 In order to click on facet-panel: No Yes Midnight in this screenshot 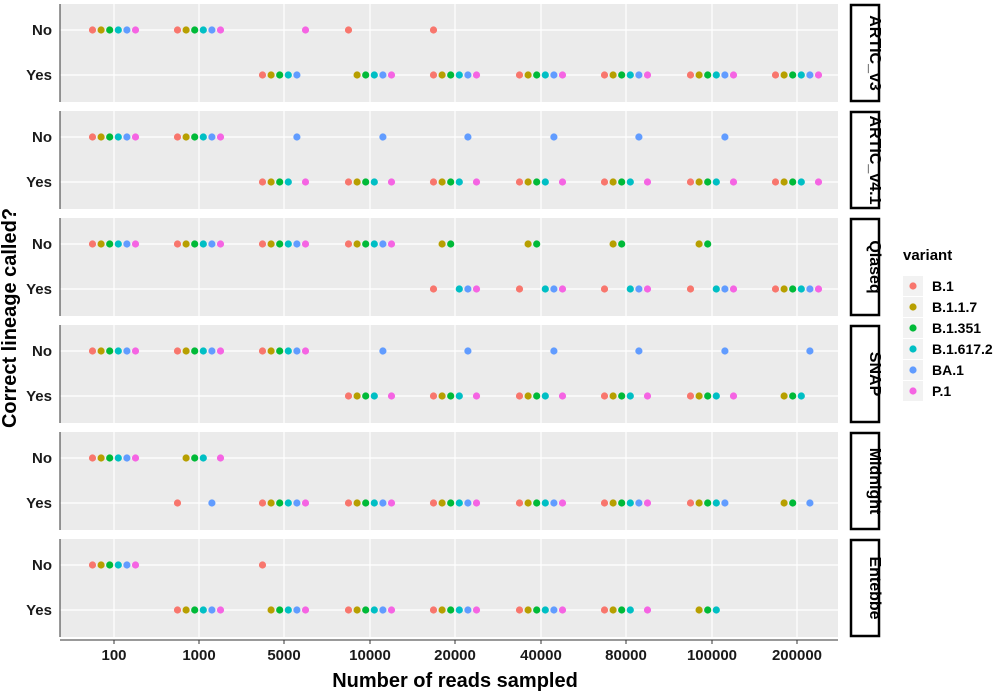, I will do `click(454, 481)`.